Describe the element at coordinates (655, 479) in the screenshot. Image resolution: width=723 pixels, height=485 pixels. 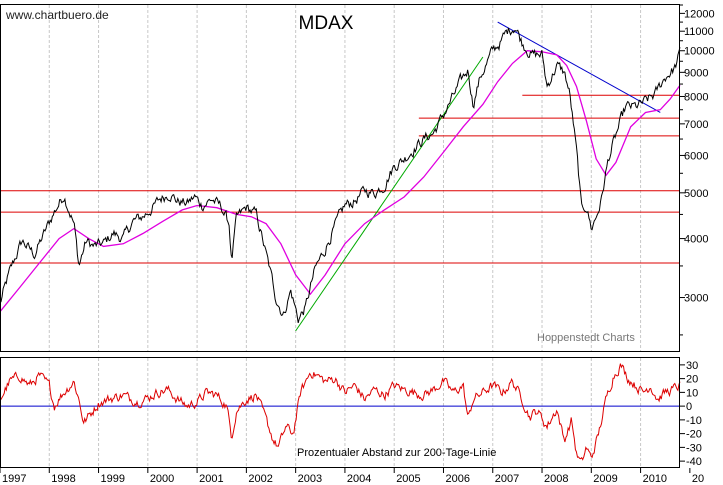
I see `x-tick-label: 2010` at that location.